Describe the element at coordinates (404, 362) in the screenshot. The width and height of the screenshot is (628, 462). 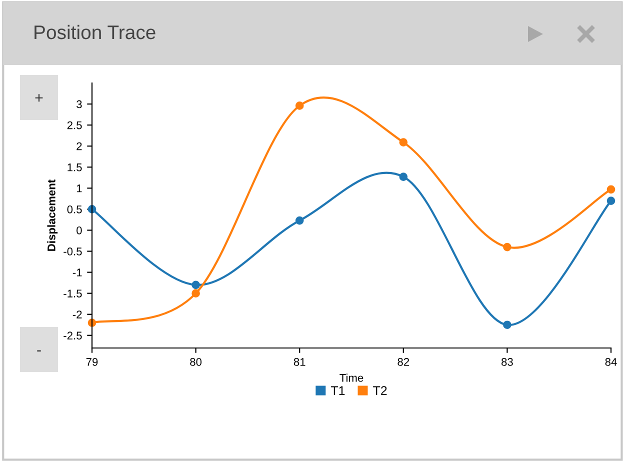
I see `x-tick-label: 82` at that location.